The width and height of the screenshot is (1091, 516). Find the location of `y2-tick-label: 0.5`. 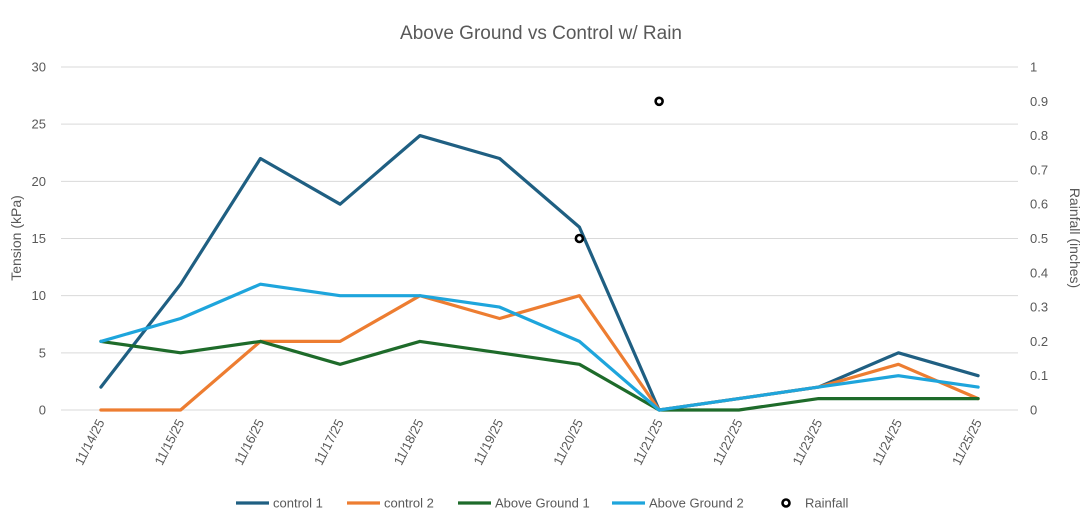

y2-tick-label: 0.5 is located at coordinates (1039, 238).